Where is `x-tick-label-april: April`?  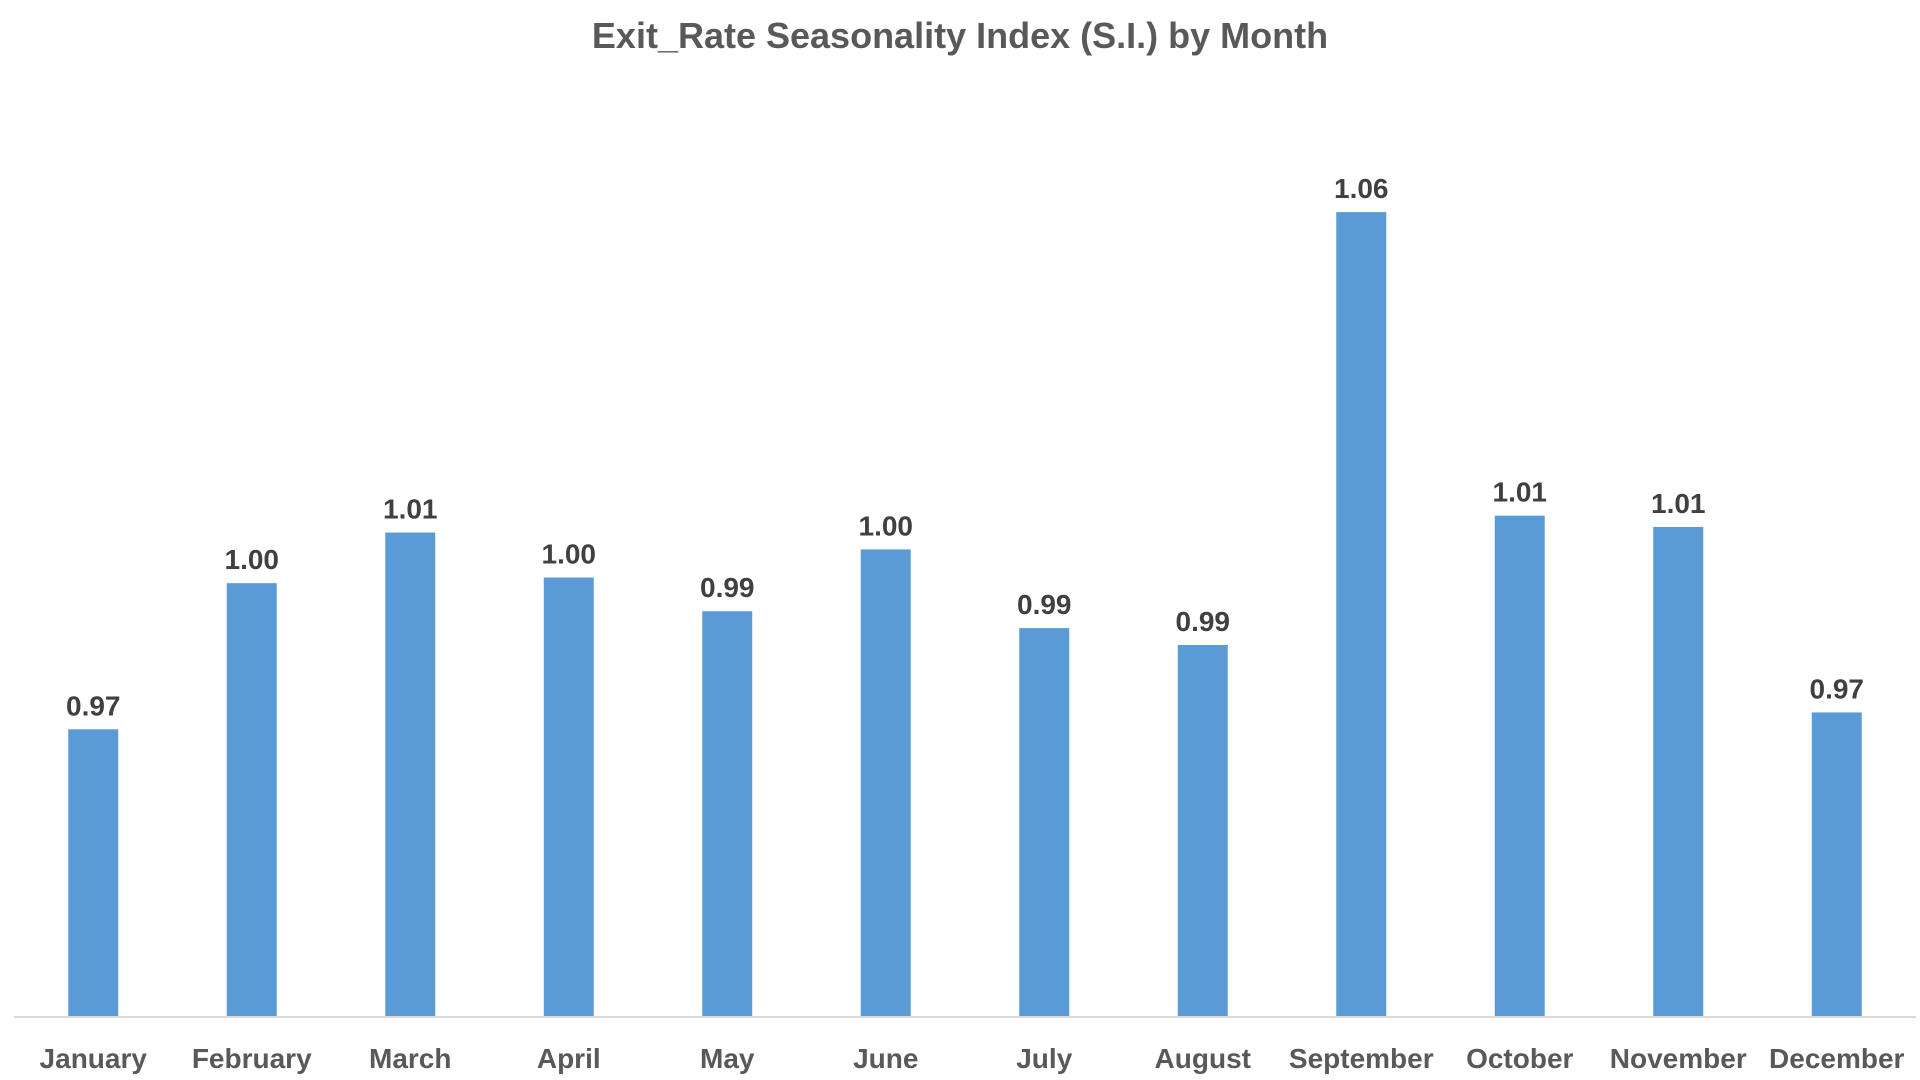
x-tick-label-april: April is located at coordinates (569, 1058).